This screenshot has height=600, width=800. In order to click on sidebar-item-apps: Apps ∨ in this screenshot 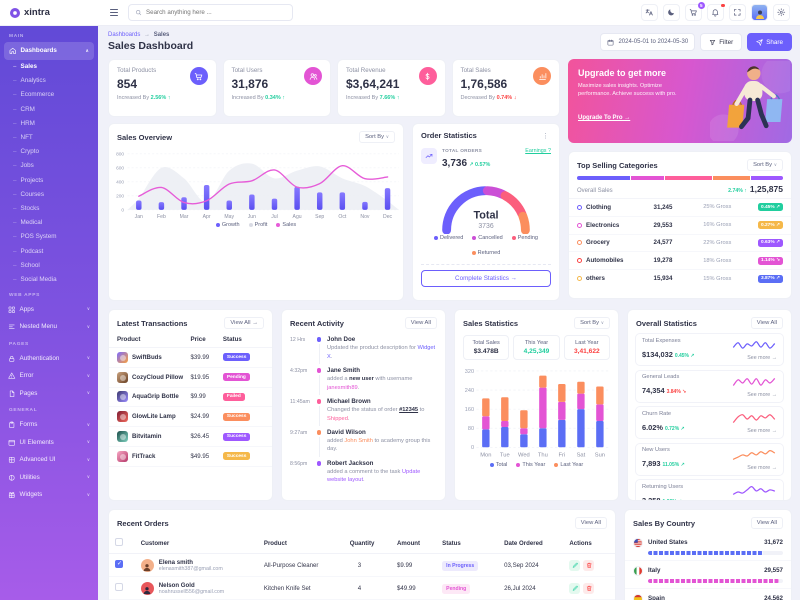, I will do `click(49, 310)`.